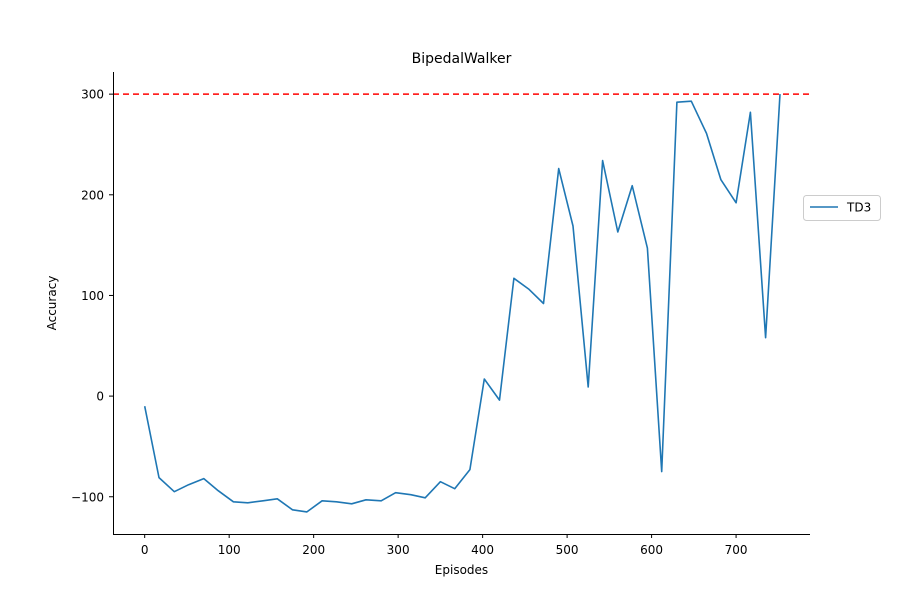 The width and height of the screenshot is (900, 600). Describe the element at coordinates (482, 550) in the screenshot. I see `x-tick-label: 400` at that location.